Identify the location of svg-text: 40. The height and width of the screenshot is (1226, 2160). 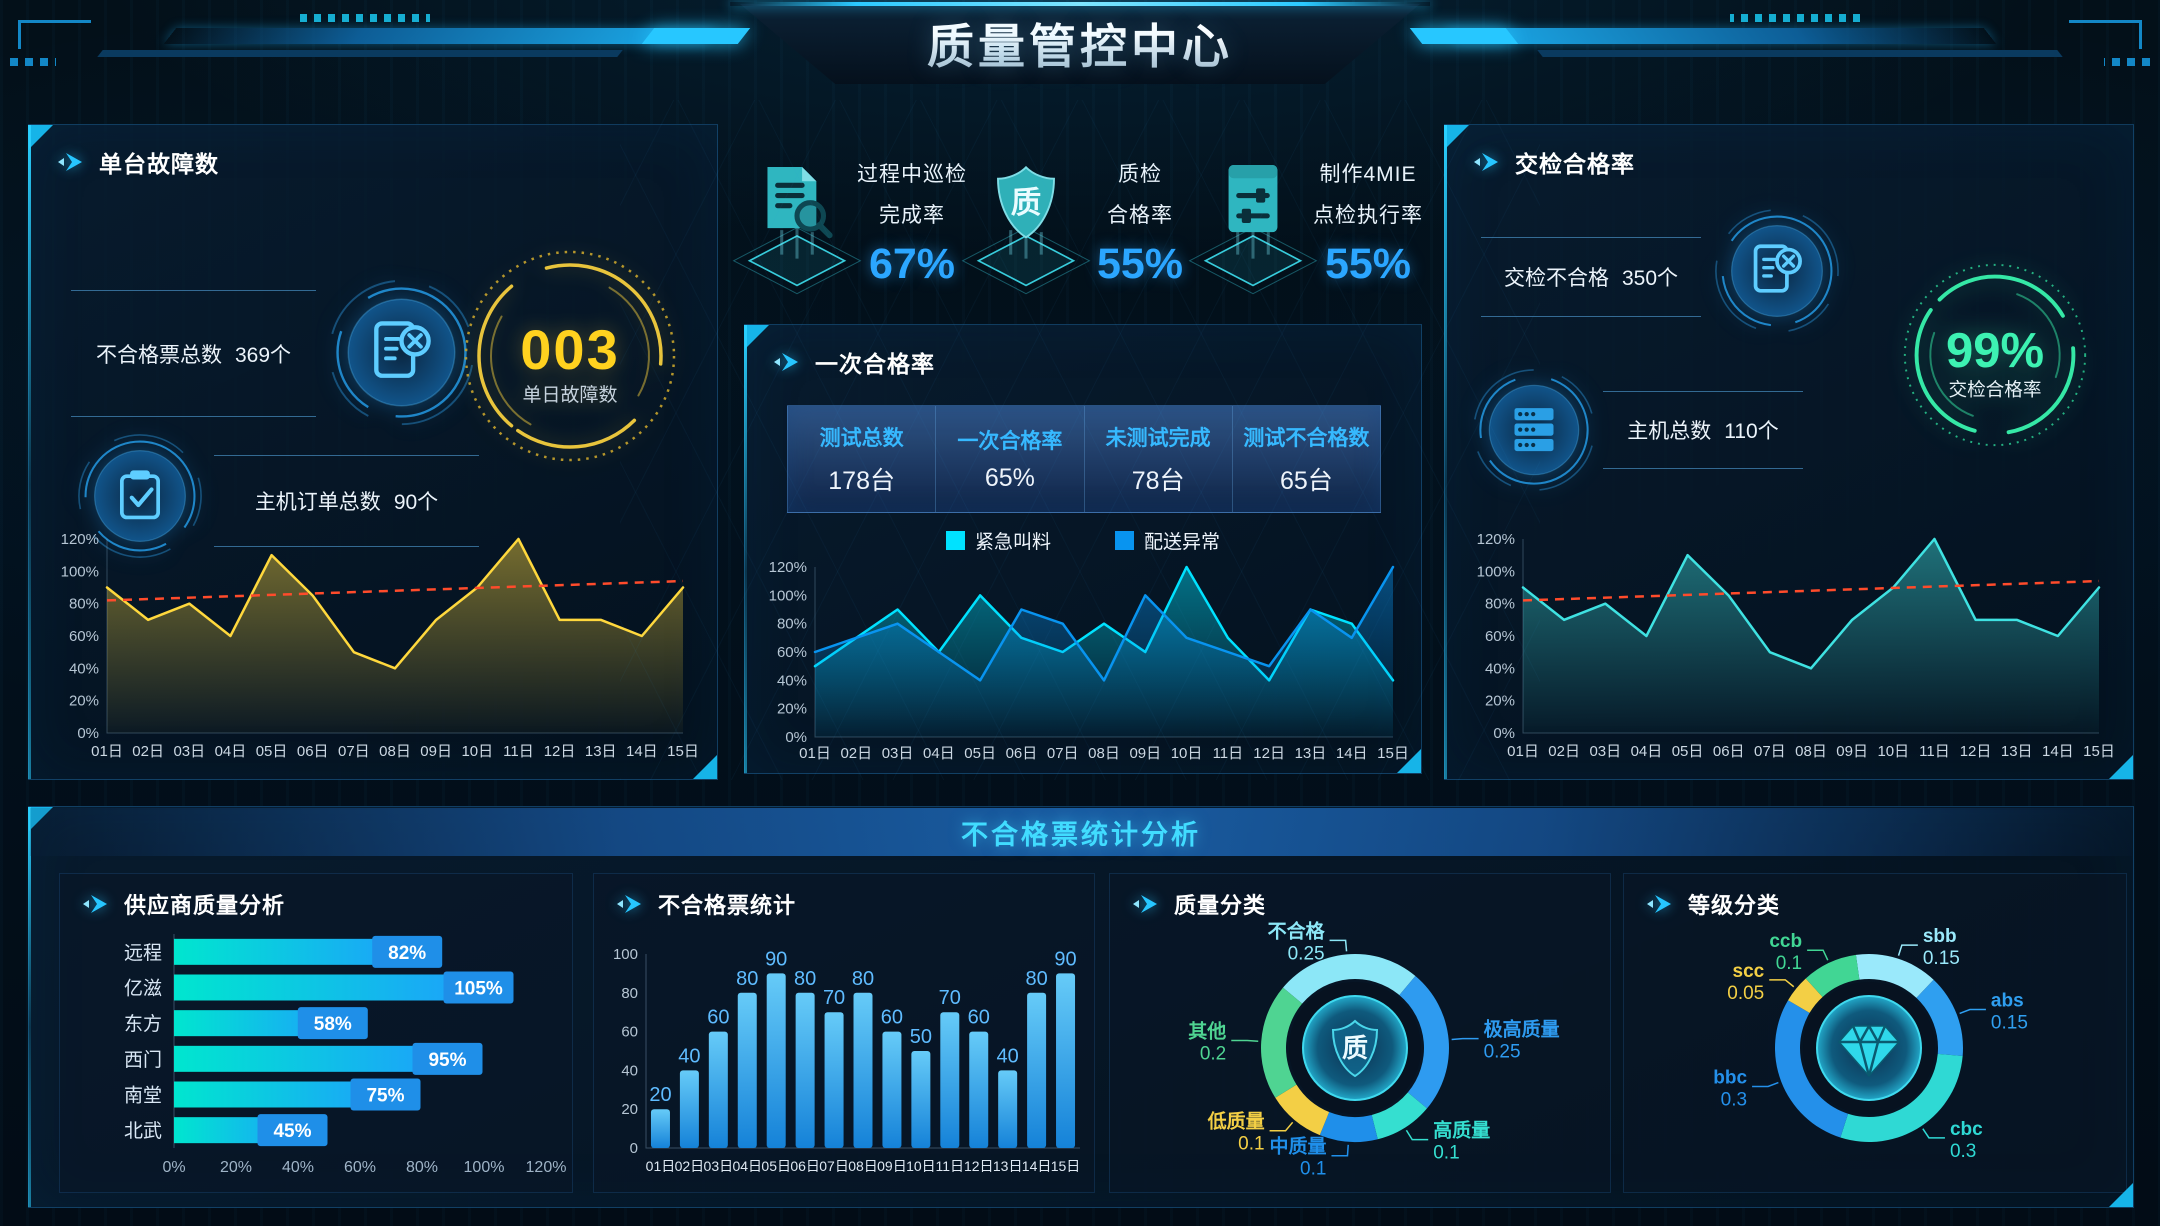
(689, 1056).